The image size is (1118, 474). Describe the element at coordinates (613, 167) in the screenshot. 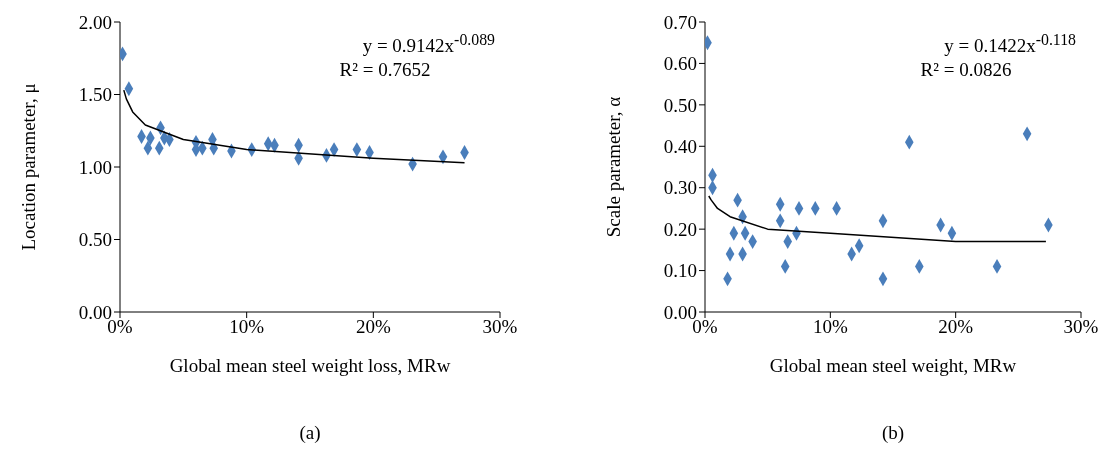

I see `y-axis-title: Scale parameter, α` at that location.